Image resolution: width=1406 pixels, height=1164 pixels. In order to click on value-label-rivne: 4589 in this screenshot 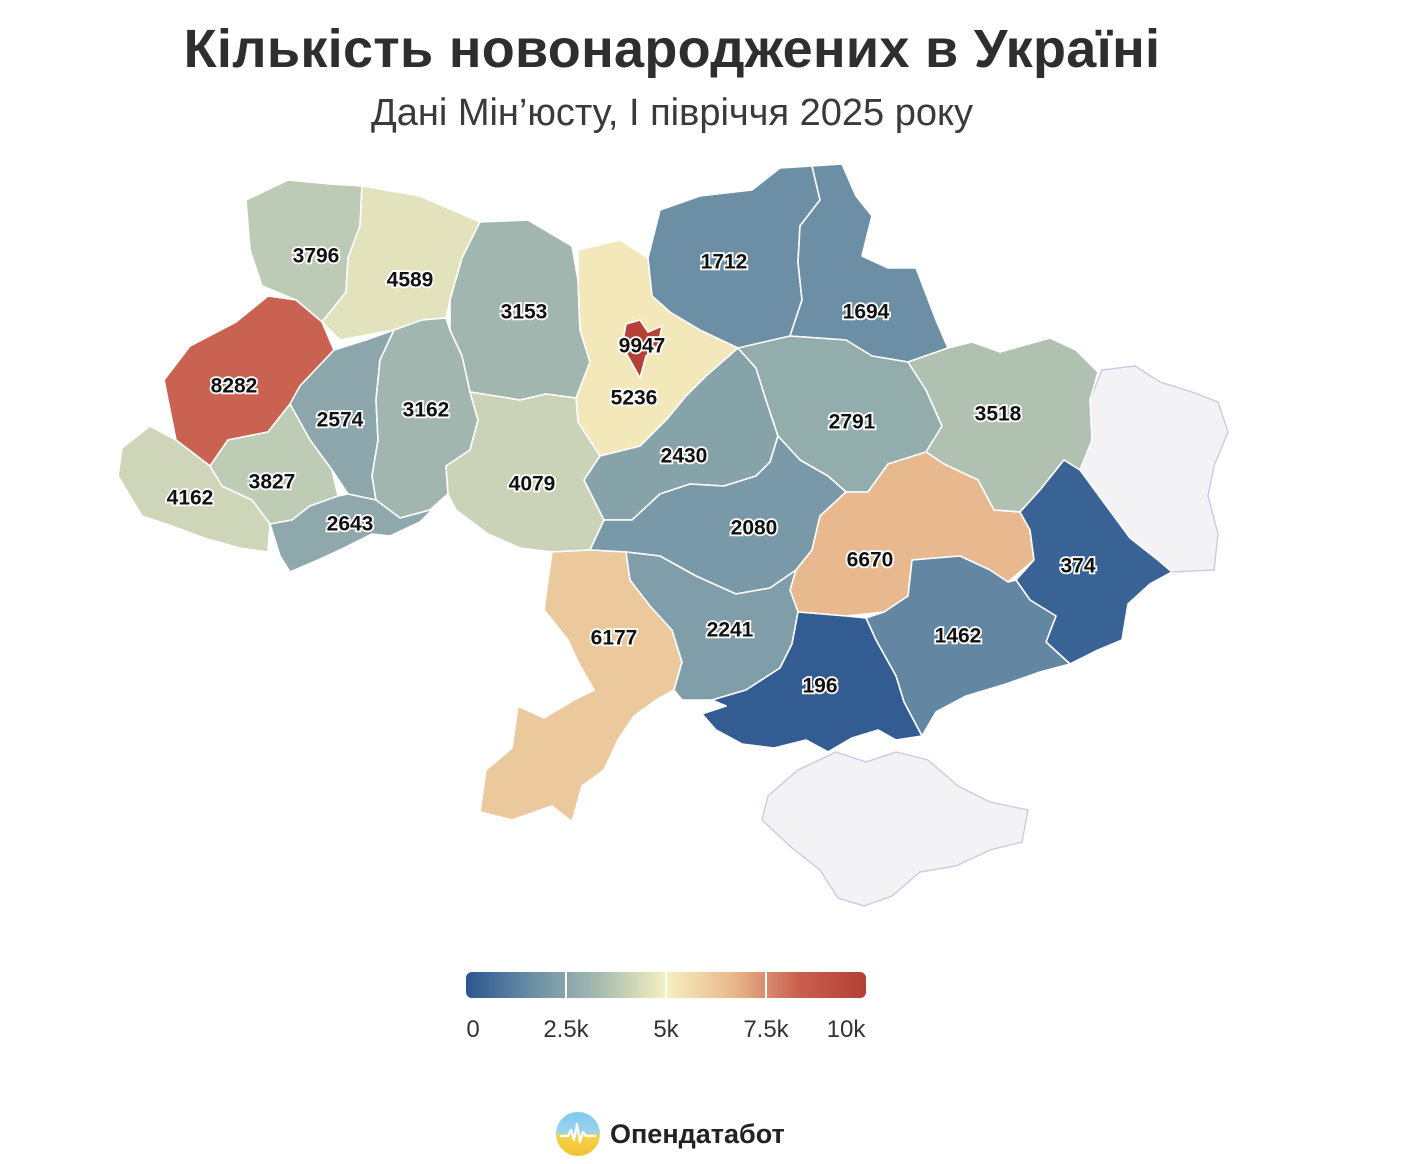, I will do `click(410, 280)`.